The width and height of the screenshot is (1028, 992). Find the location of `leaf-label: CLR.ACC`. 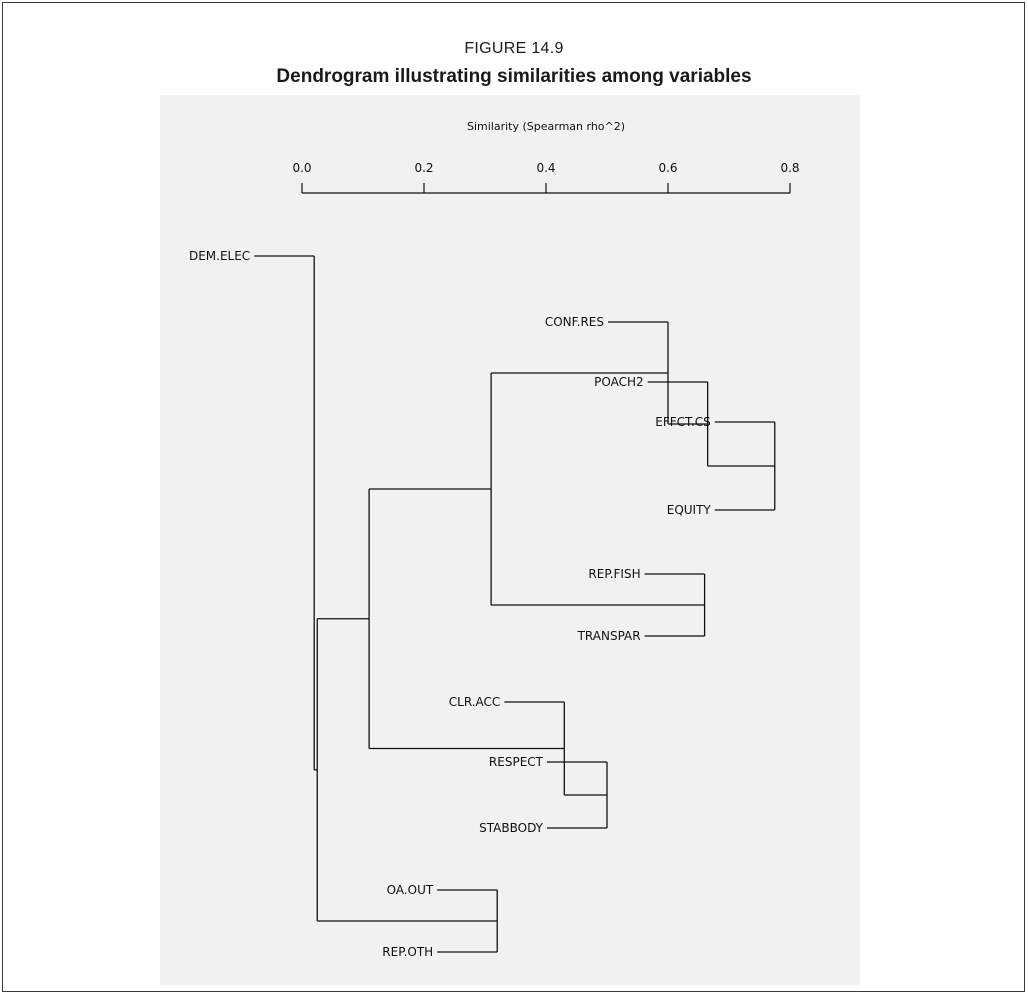

leaf-label: CLR.ACC is located at coordinates (475, 702).